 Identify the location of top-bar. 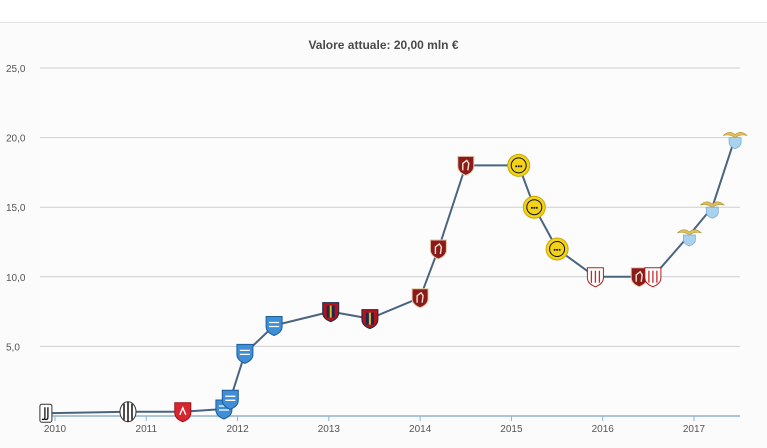
(383, 11).